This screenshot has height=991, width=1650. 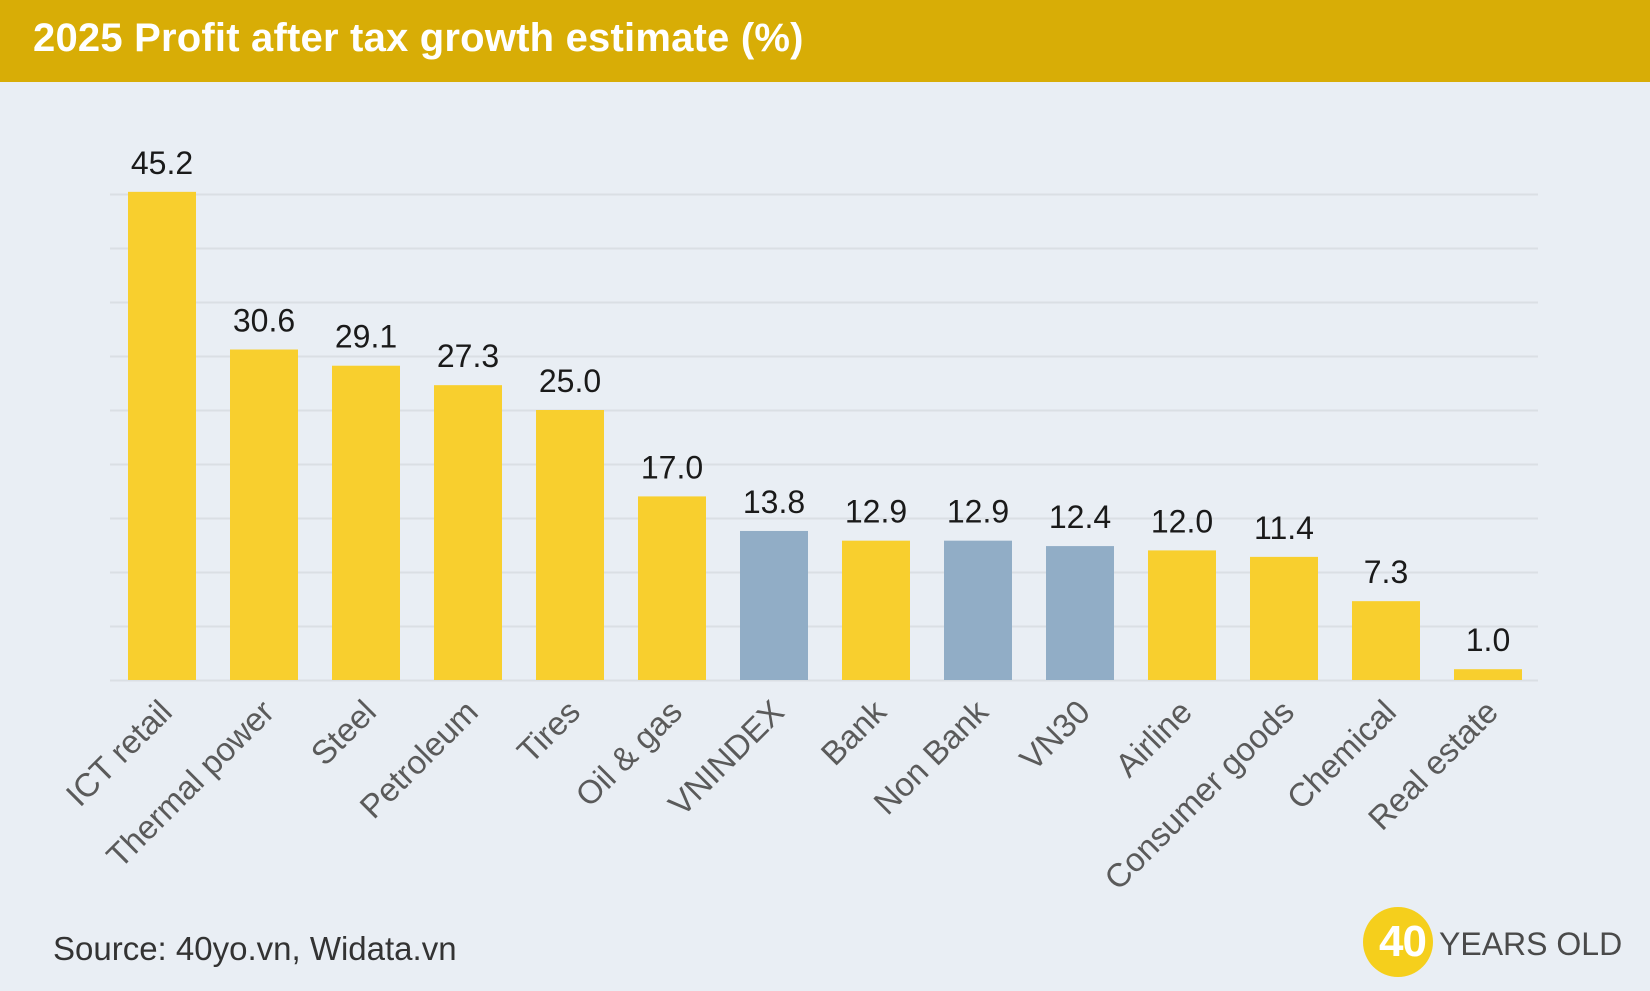 I want to click on value-label: 12.0, so click(x=1182, y=521).